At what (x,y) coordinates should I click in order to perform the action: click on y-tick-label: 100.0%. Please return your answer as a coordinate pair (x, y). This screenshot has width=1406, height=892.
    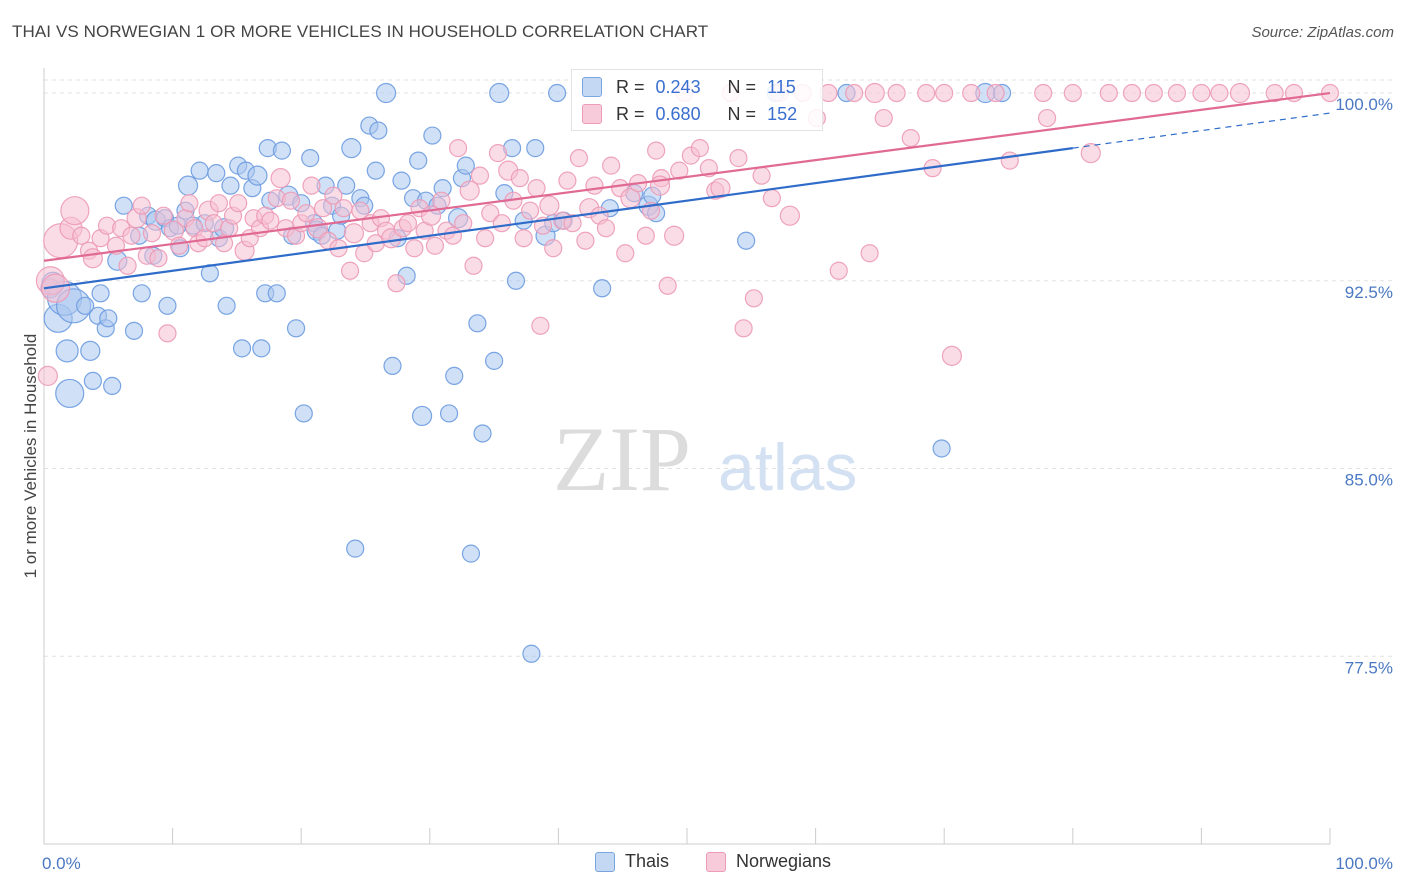
    Looking at the image, I should click on (1364, 104).